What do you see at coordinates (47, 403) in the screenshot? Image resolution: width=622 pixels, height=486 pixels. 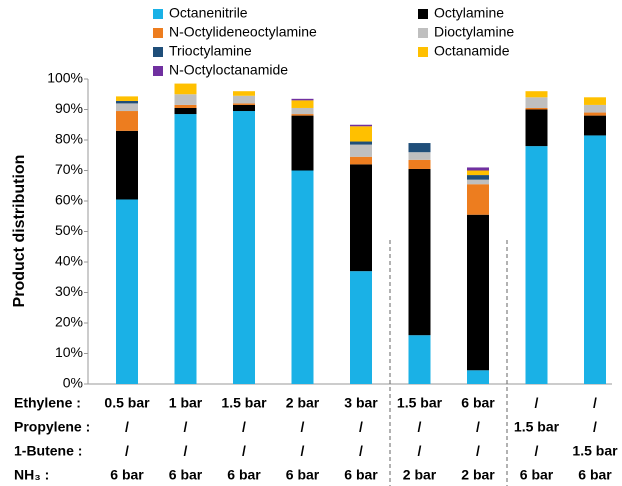 I see `condition-label: Ethylene :` at bounding box center [47, 403].